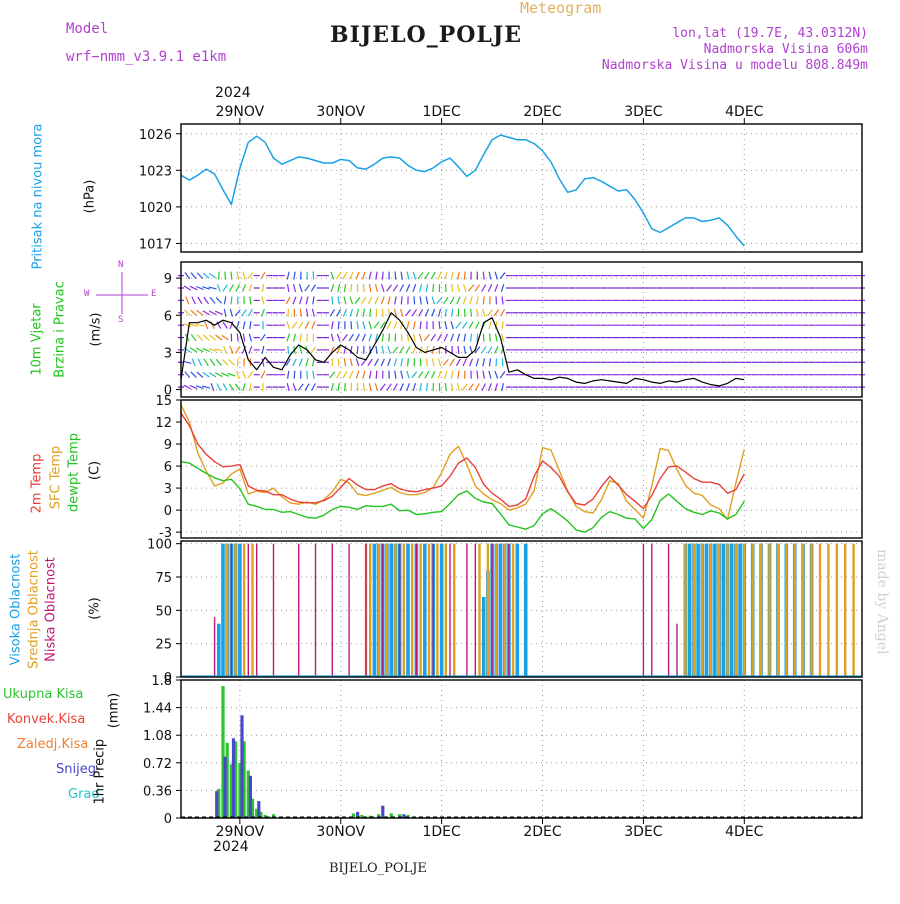 The image size is (900, 904). Describe the element at coordinates (441, 832) in the screenshot. I see `x-day-label-bottom: 1DEC` at that location.